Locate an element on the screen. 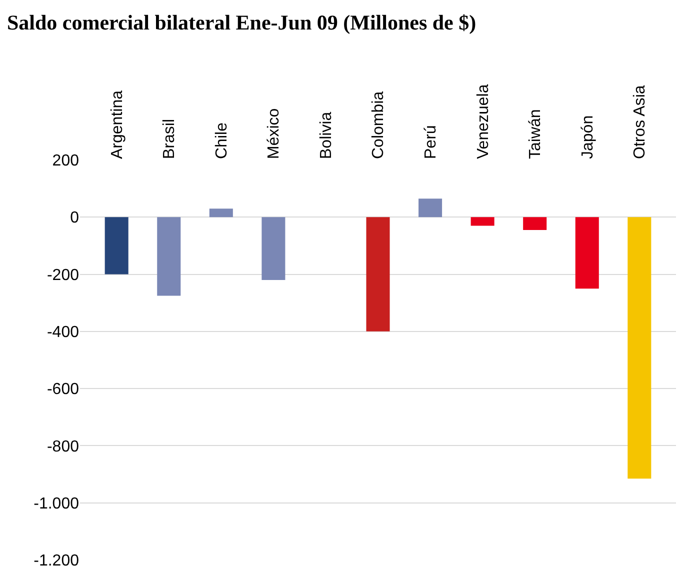 The height and width of the screenshot is (582, 696). y-tick-label: 0 is located at coordinates (75, 218).